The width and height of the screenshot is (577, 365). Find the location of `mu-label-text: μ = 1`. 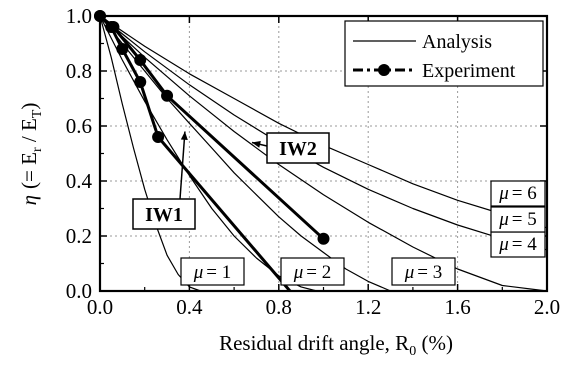

mu-label-text: μ = 1 is located at coordinates (212, 272).